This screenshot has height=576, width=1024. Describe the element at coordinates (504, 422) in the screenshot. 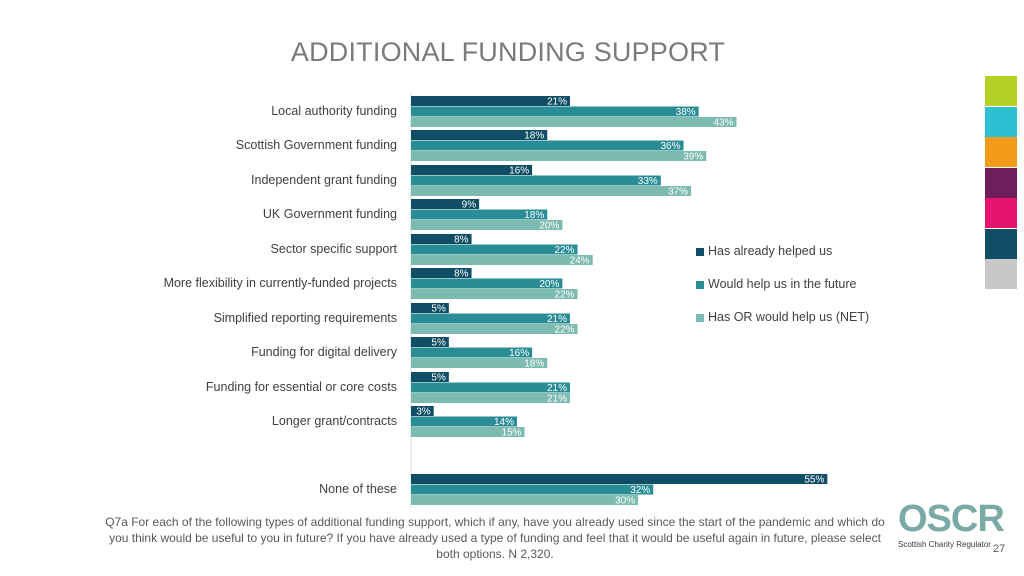

I see `data-label: 14%` at that location.